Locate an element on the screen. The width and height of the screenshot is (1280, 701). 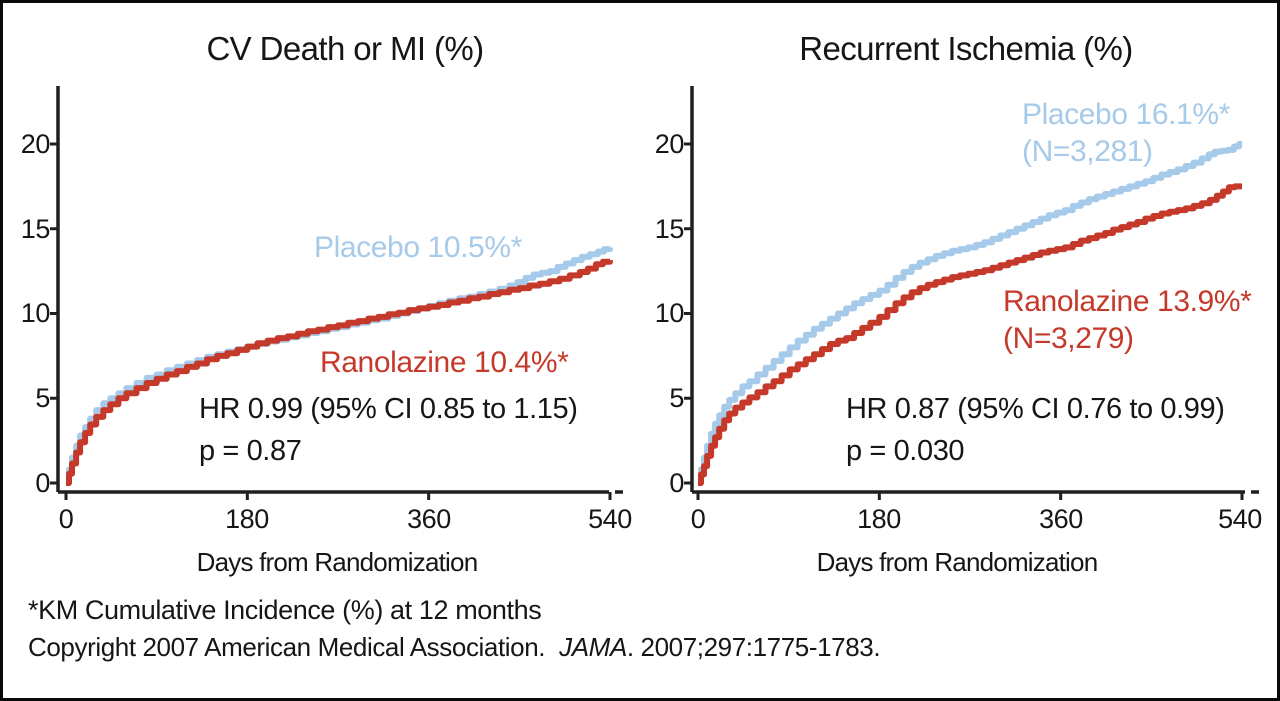
right-ytick-15: 15 is located at coordinates (669, 229).